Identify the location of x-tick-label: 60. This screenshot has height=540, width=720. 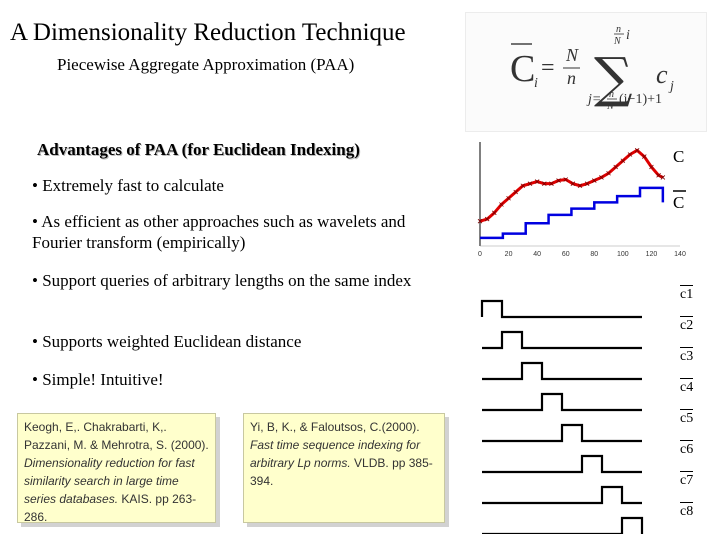
(566, 254).